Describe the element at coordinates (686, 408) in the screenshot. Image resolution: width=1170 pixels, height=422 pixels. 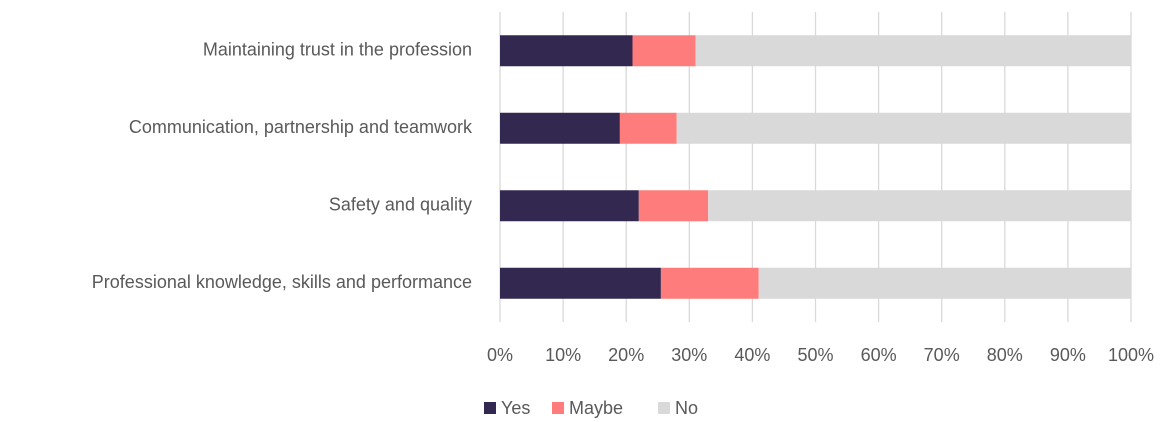
I see `legend-label: No` at that location.